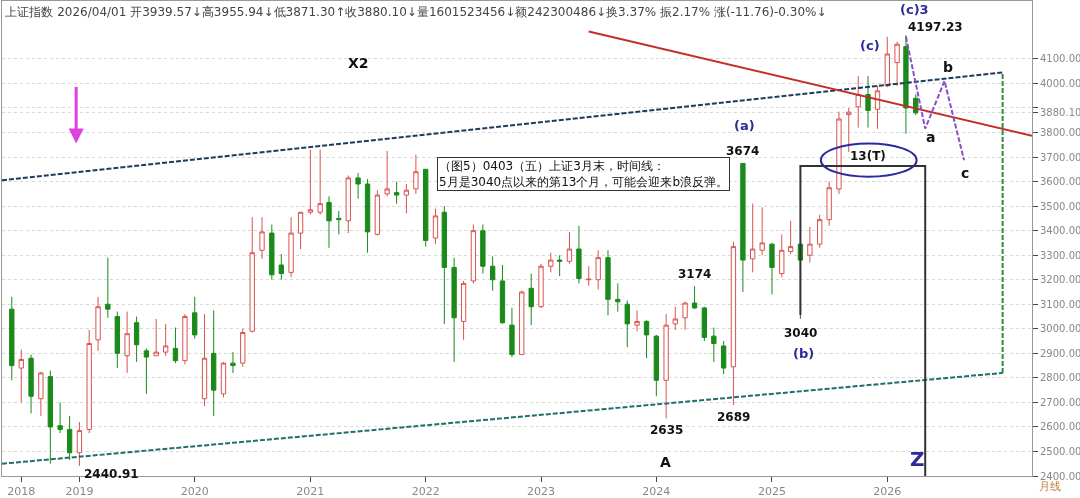  I want to click on annotation: 3174, so click(695, 274).